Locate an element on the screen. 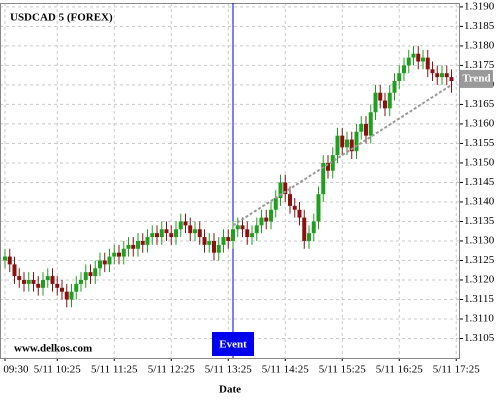  x-tick-label: 5/11 13:25 is located at coordinates (228, 370).